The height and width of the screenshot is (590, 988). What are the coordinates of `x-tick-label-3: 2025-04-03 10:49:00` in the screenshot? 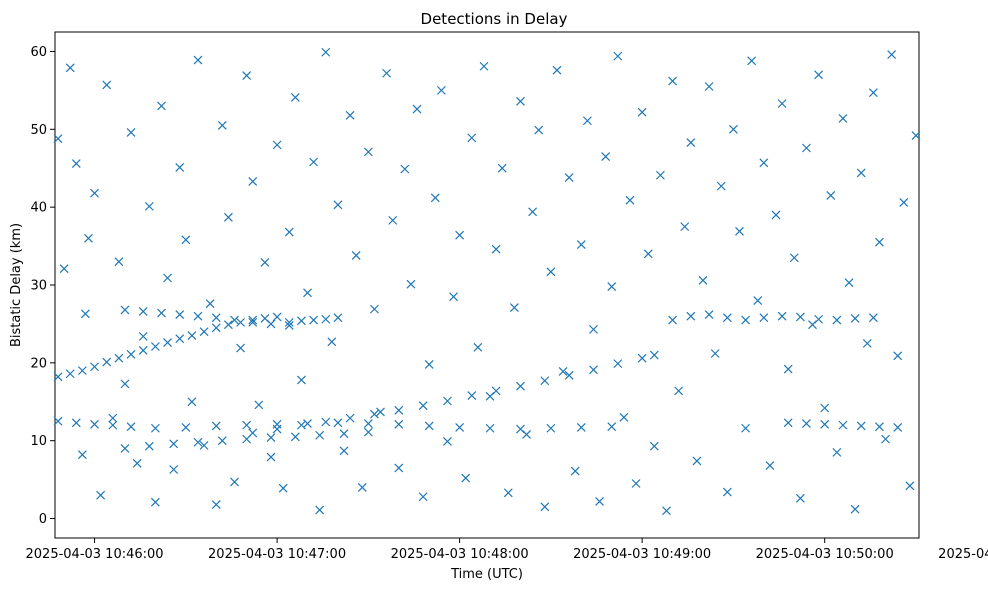 It's located at (642, 554).